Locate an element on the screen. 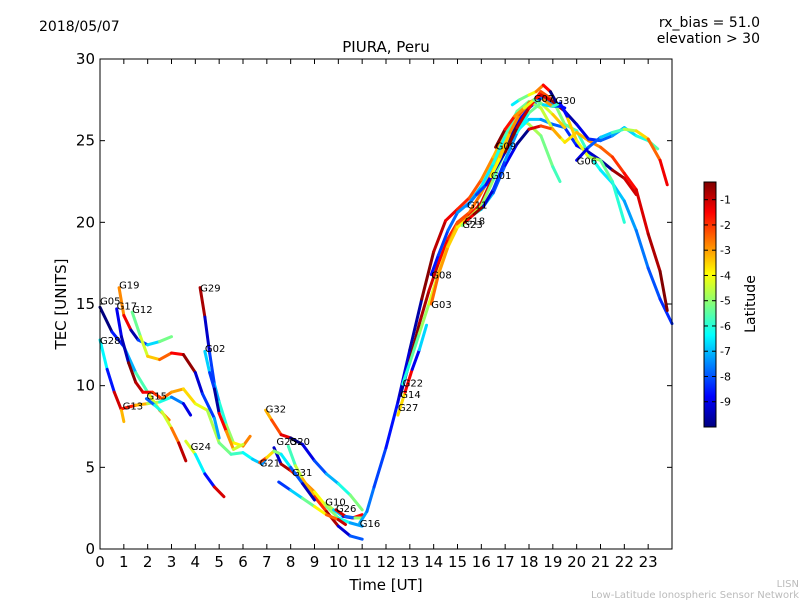  elevation-label: elevation > 30 is located at coordinates (708, 39).